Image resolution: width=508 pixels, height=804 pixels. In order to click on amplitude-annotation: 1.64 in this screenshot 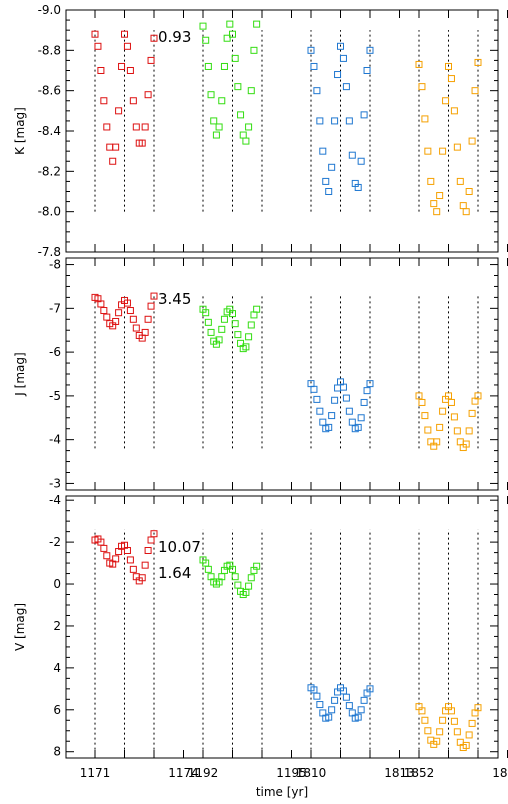, I will do `click(174, 573)`.